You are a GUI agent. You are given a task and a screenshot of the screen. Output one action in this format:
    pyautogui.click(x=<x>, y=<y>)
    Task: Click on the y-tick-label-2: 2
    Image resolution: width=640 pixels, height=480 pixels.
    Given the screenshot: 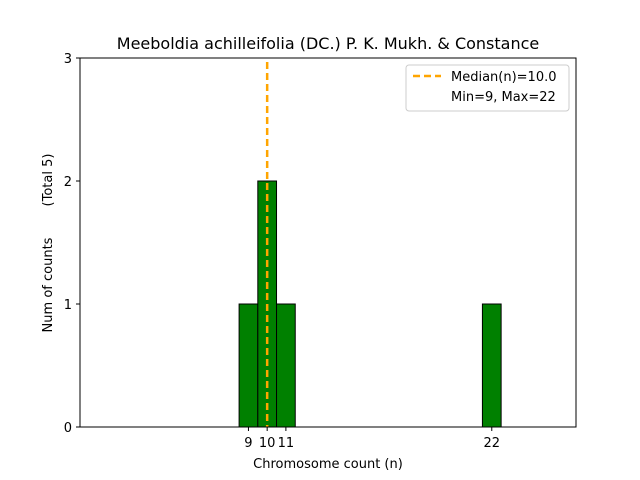 What is the action you would take?
    pyautogui.click(x=68, y=182)
    